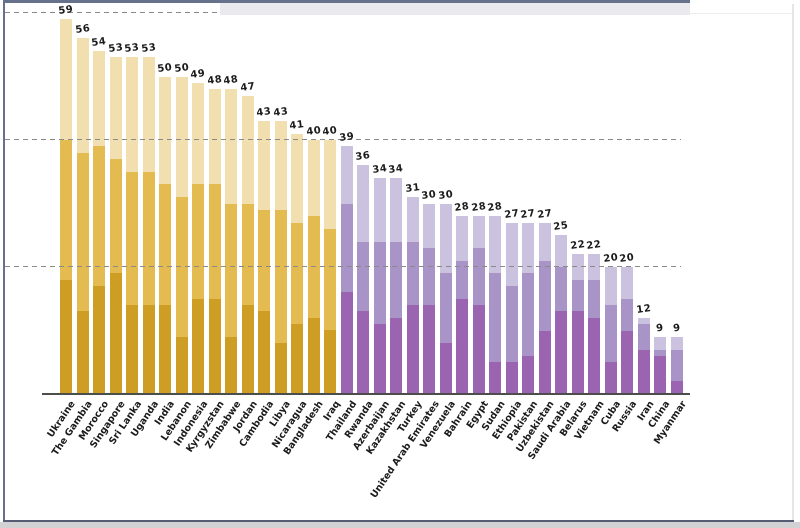 The image size is (800, 528). I want to click on bar-value-label: 59, so click(66, 11).